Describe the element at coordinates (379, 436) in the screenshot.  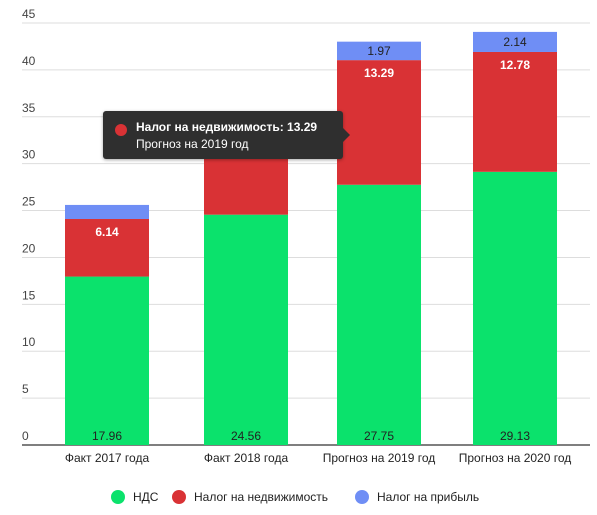
I see `data-label: 27.75` at that location.